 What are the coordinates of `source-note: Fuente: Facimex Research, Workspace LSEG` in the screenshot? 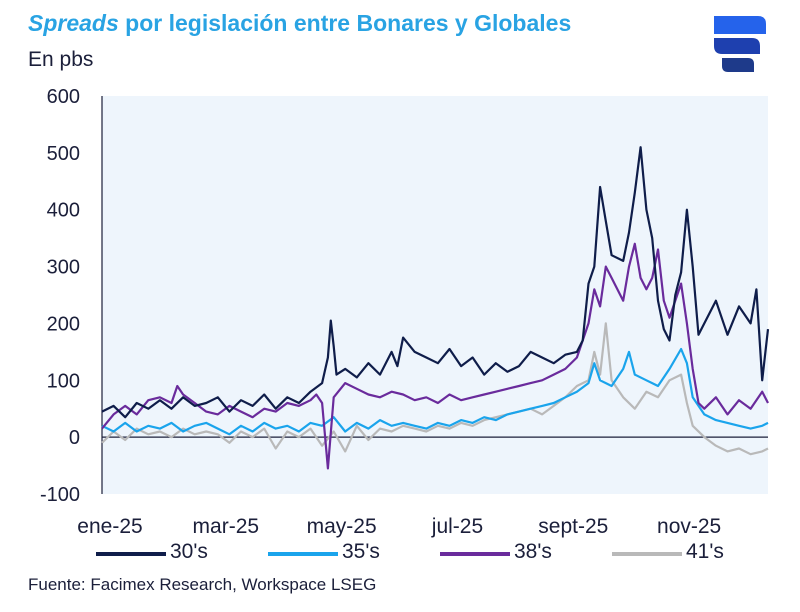 It's located at (202, 584).